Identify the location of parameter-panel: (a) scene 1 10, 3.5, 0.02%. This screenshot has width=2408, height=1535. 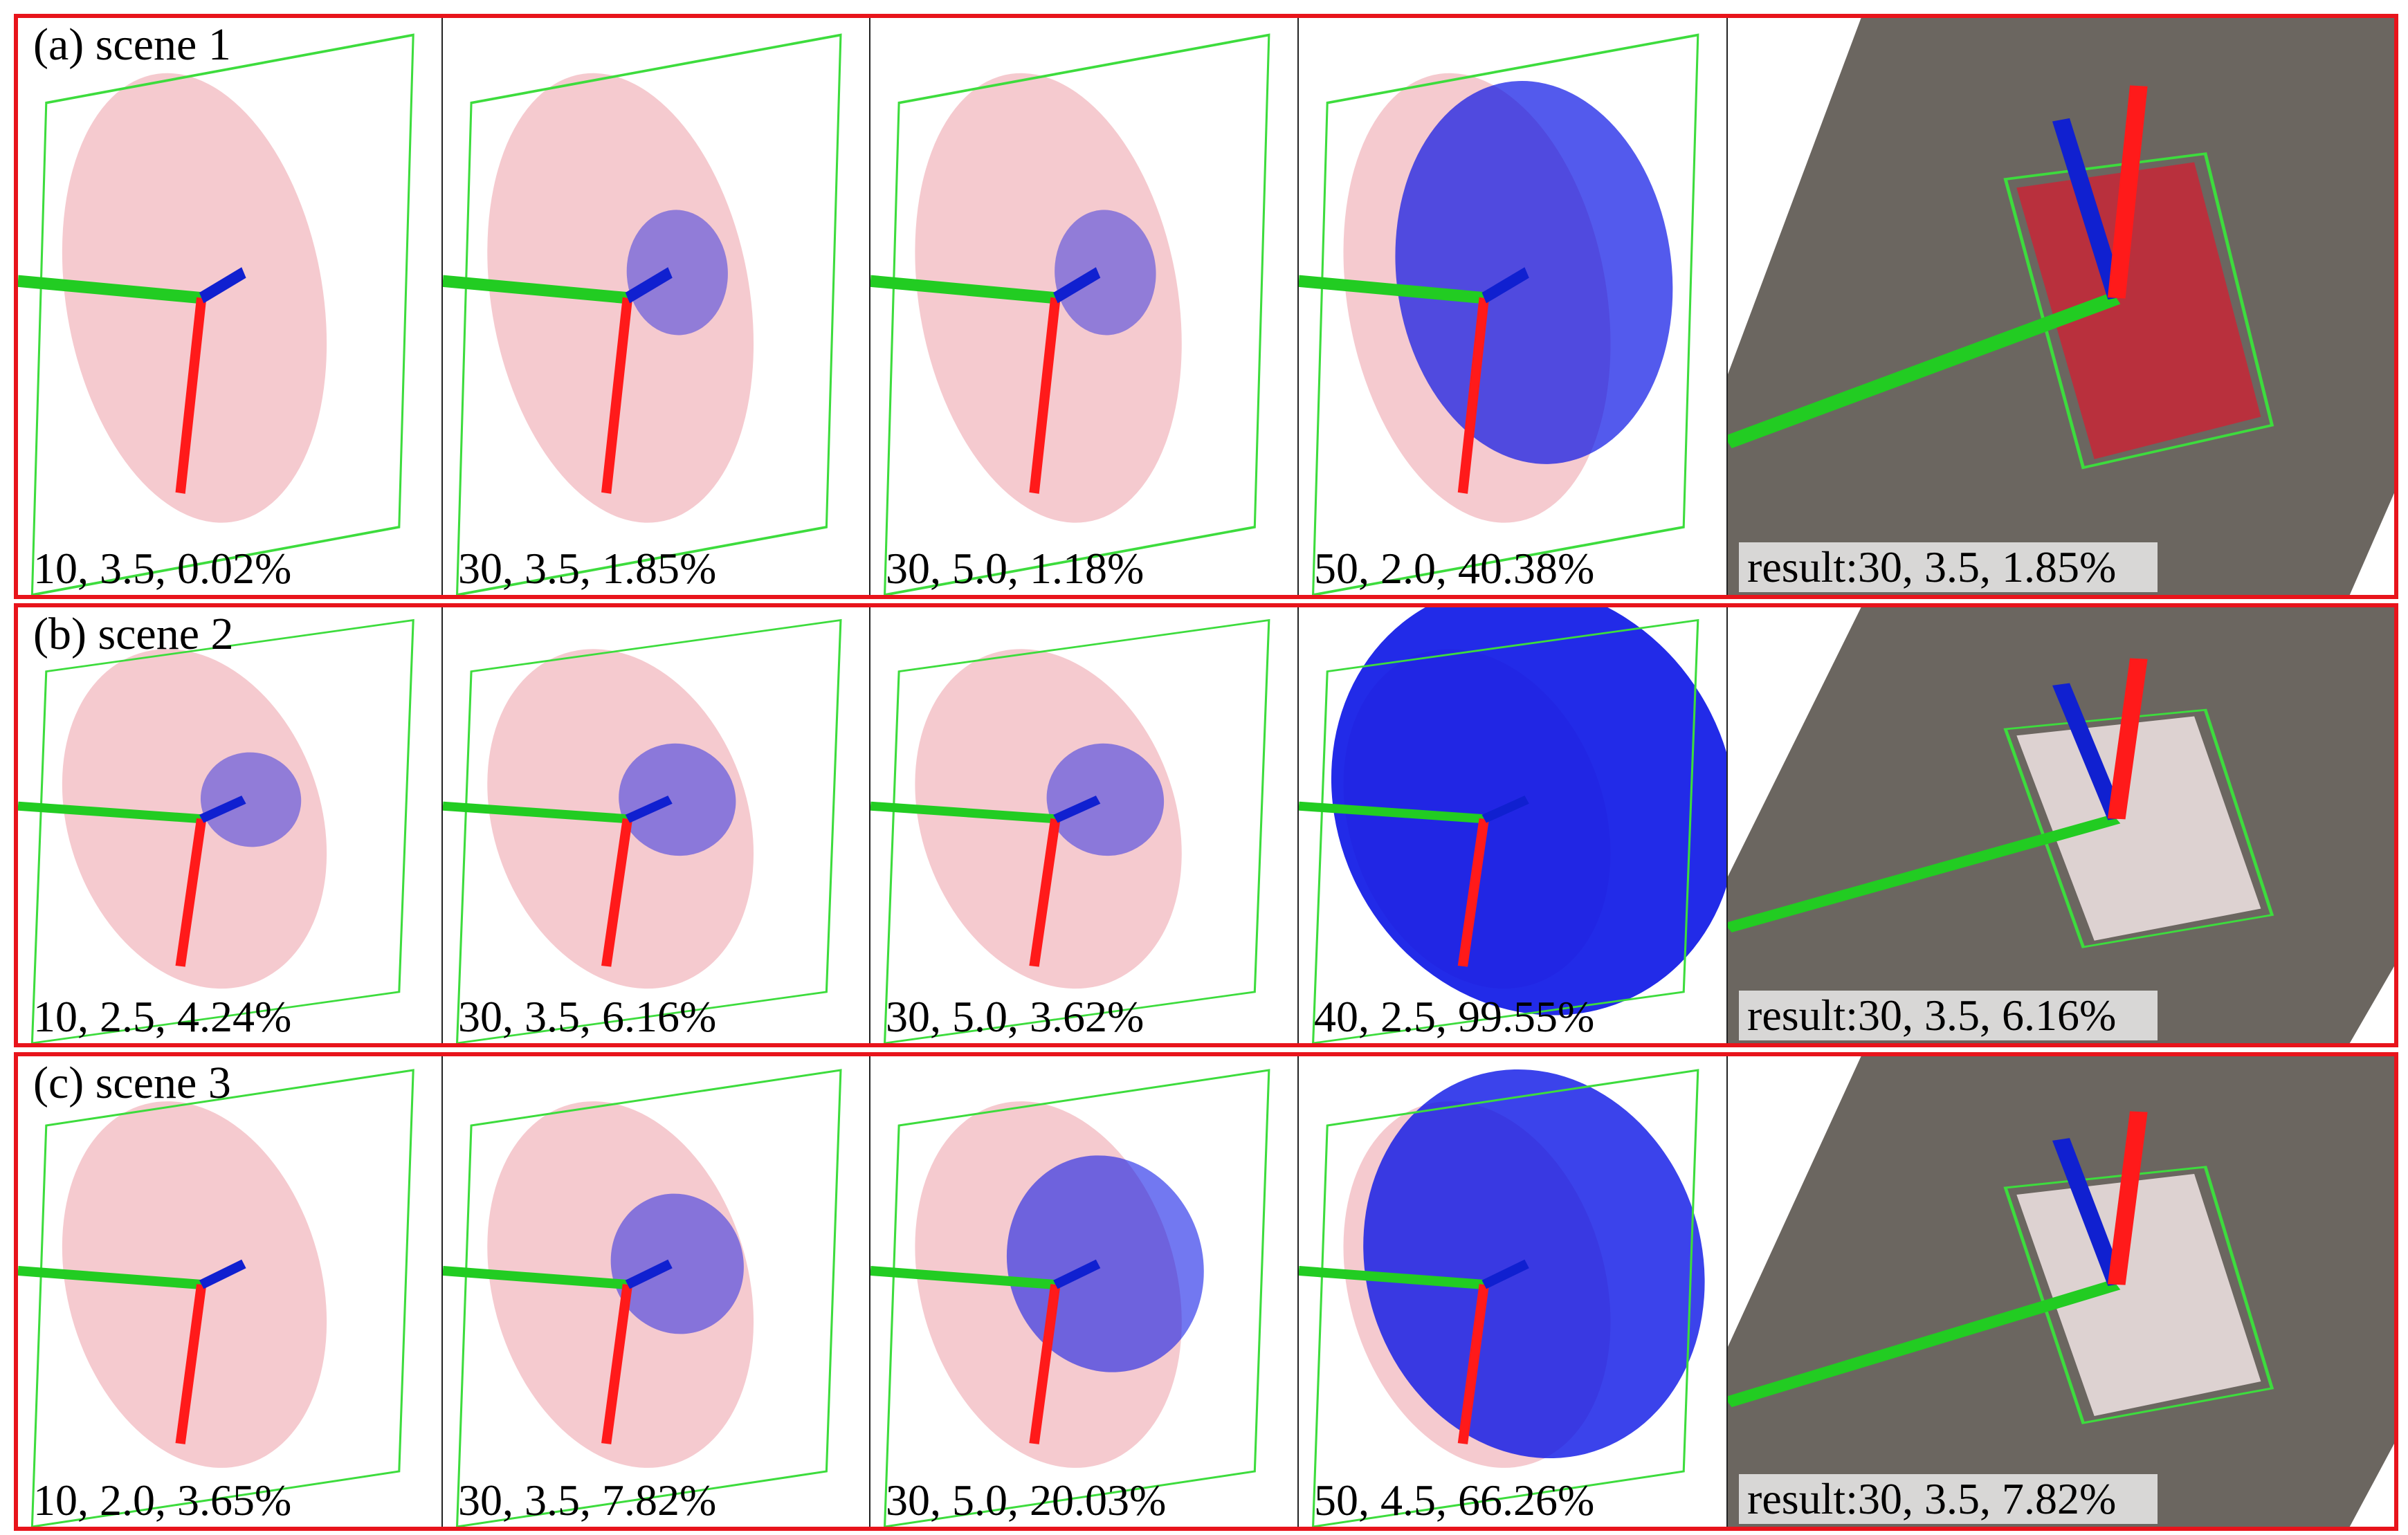
(230, 306).